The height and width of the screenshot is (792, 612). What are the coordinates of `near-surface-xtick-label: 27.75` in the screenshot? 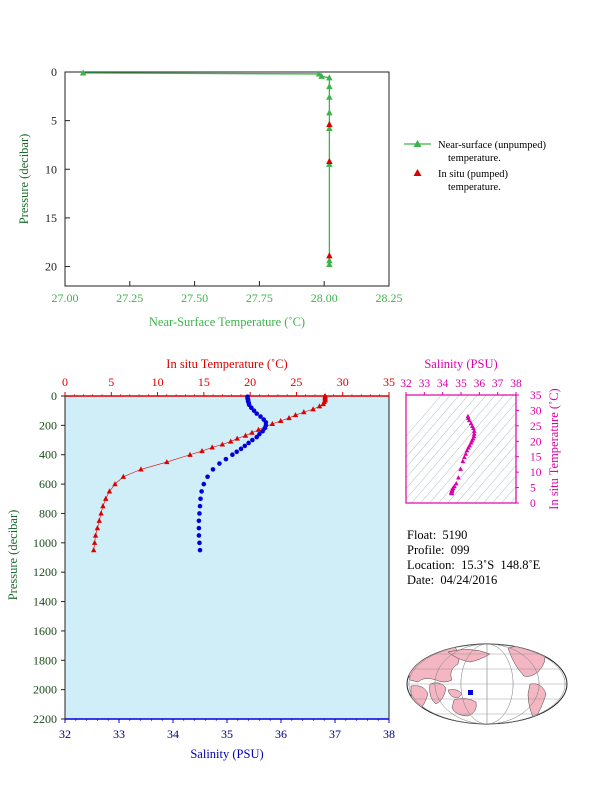 It's located at (259, 298).